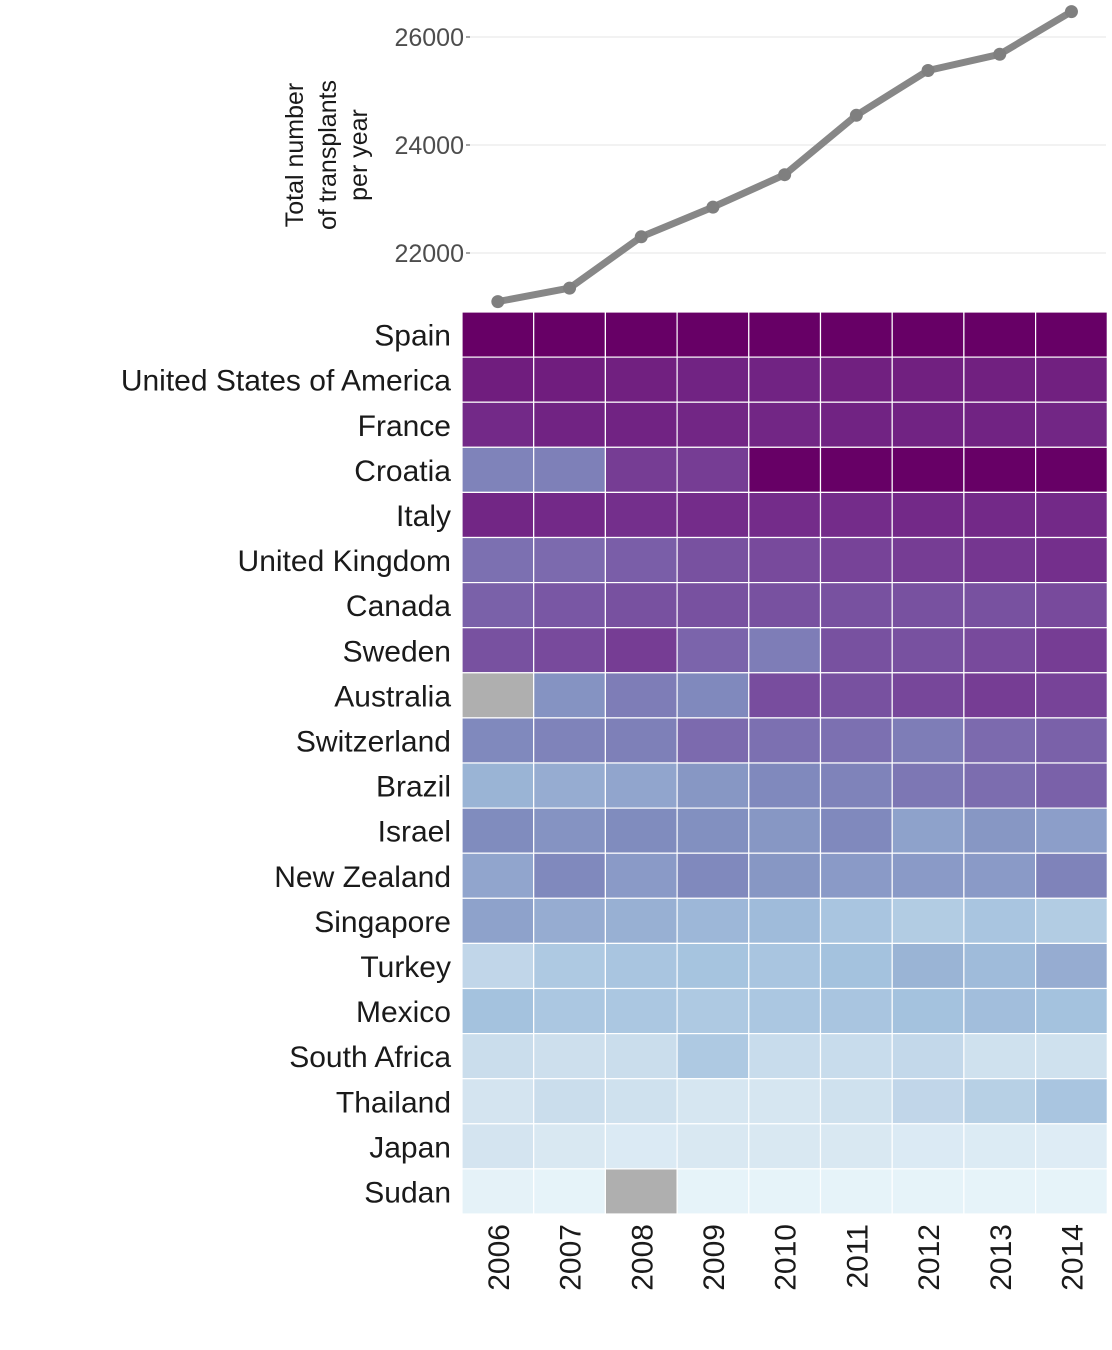  I want to click on row-label: Sweden, so click(397, 651).